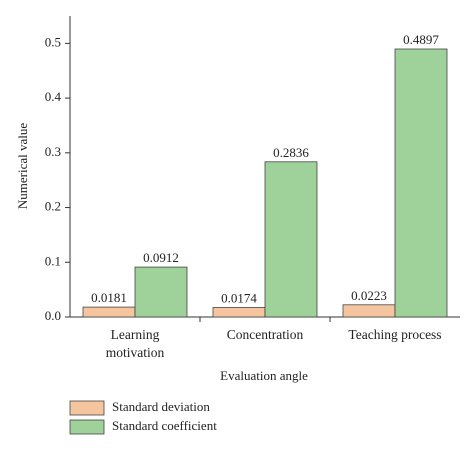 The width and height of the screenshot is (474, 453). I want to click on x-tick-label: Concentration, so click(265, 334).